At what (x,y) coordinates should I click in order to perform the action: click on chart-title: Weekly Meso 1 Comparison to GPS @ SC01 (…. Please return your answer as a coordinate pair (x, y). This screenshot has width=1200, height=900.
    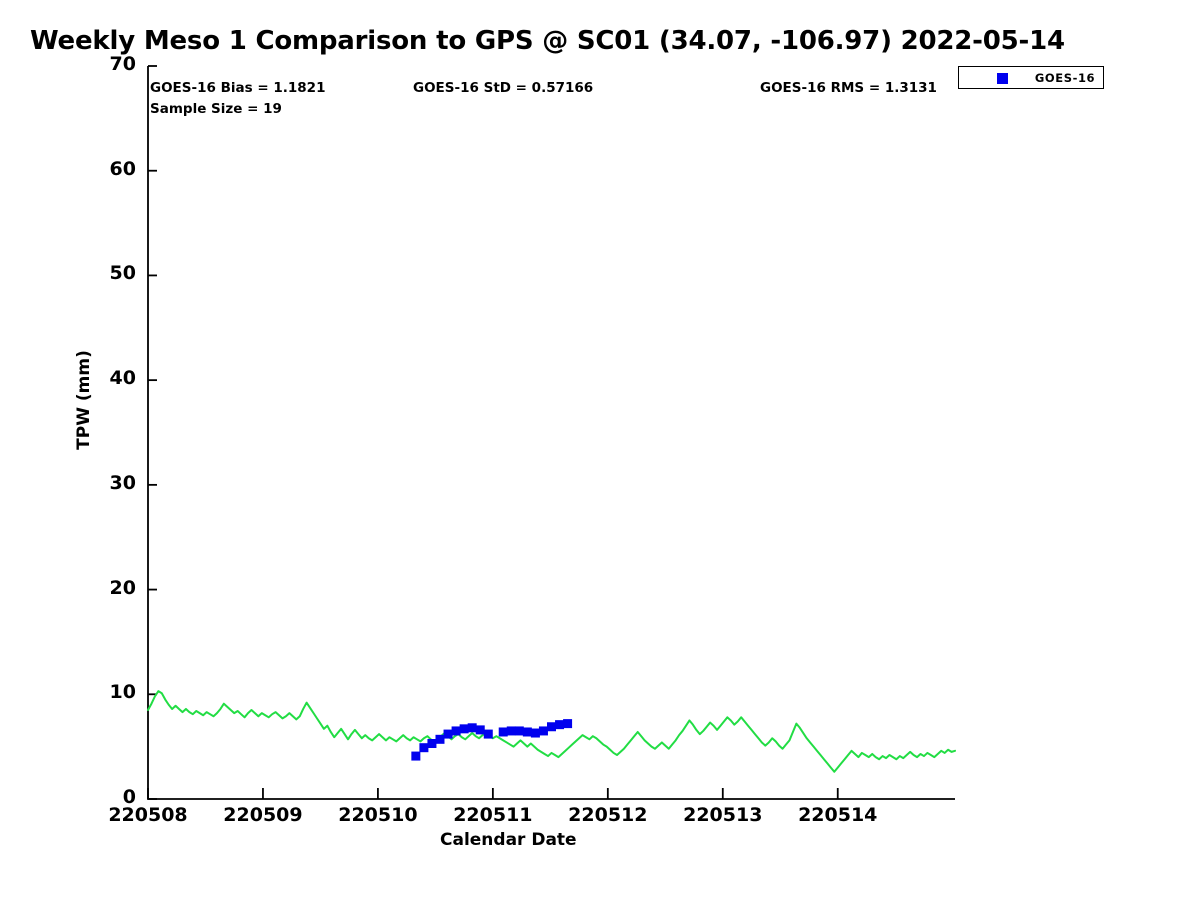
    Looking at the image, I should click on (547, 41).